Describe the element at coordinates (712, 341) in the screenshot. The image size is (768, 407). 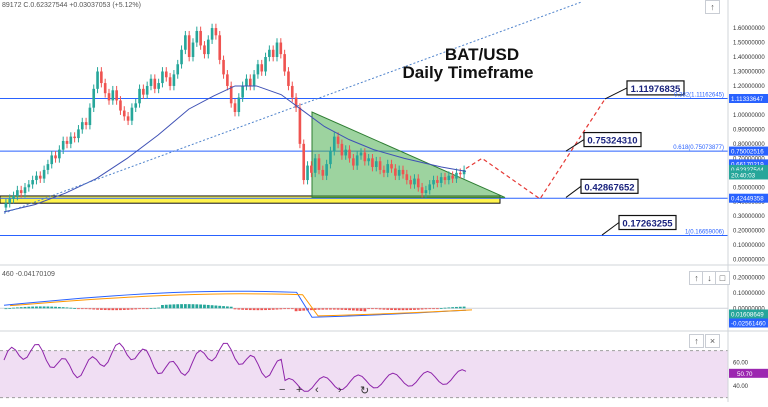
I see `close-icon: ×` at that location.